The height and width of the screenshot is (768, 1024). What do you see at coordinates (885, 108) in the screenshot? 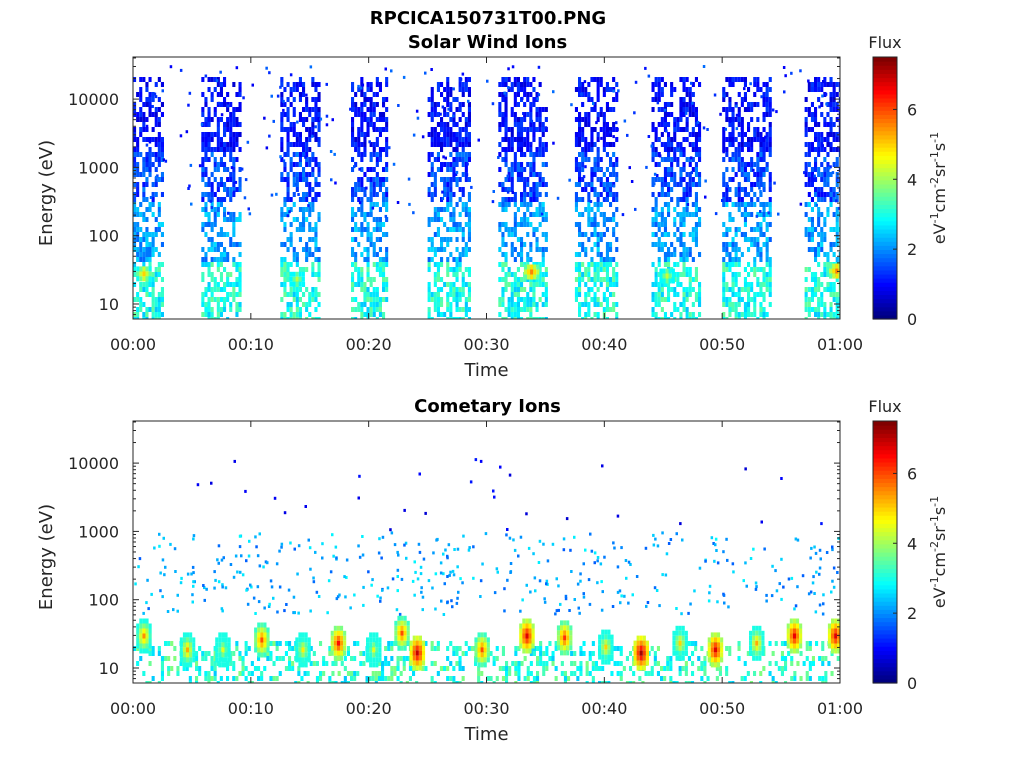
I see `colorbar-step` at bounding box center [885, 108].